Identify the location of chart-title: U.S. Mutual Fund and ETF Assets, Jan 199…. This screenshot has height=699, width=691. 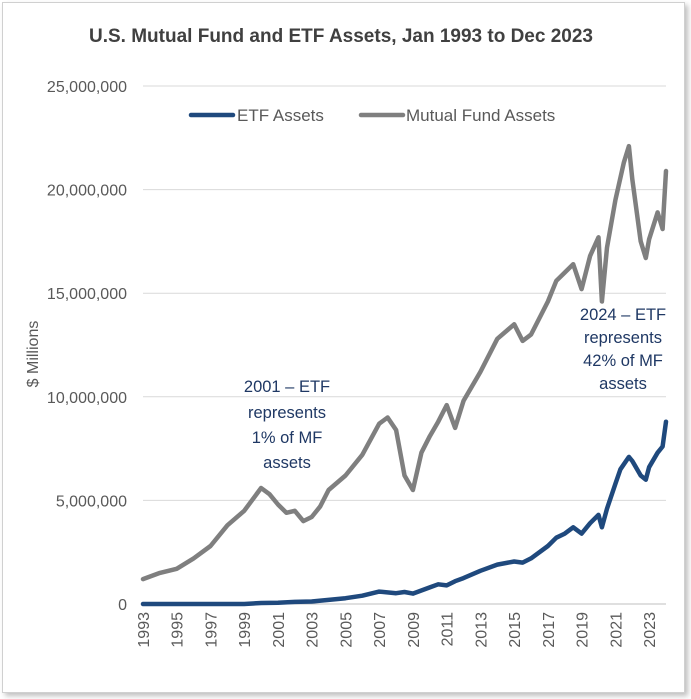
(341, 36).